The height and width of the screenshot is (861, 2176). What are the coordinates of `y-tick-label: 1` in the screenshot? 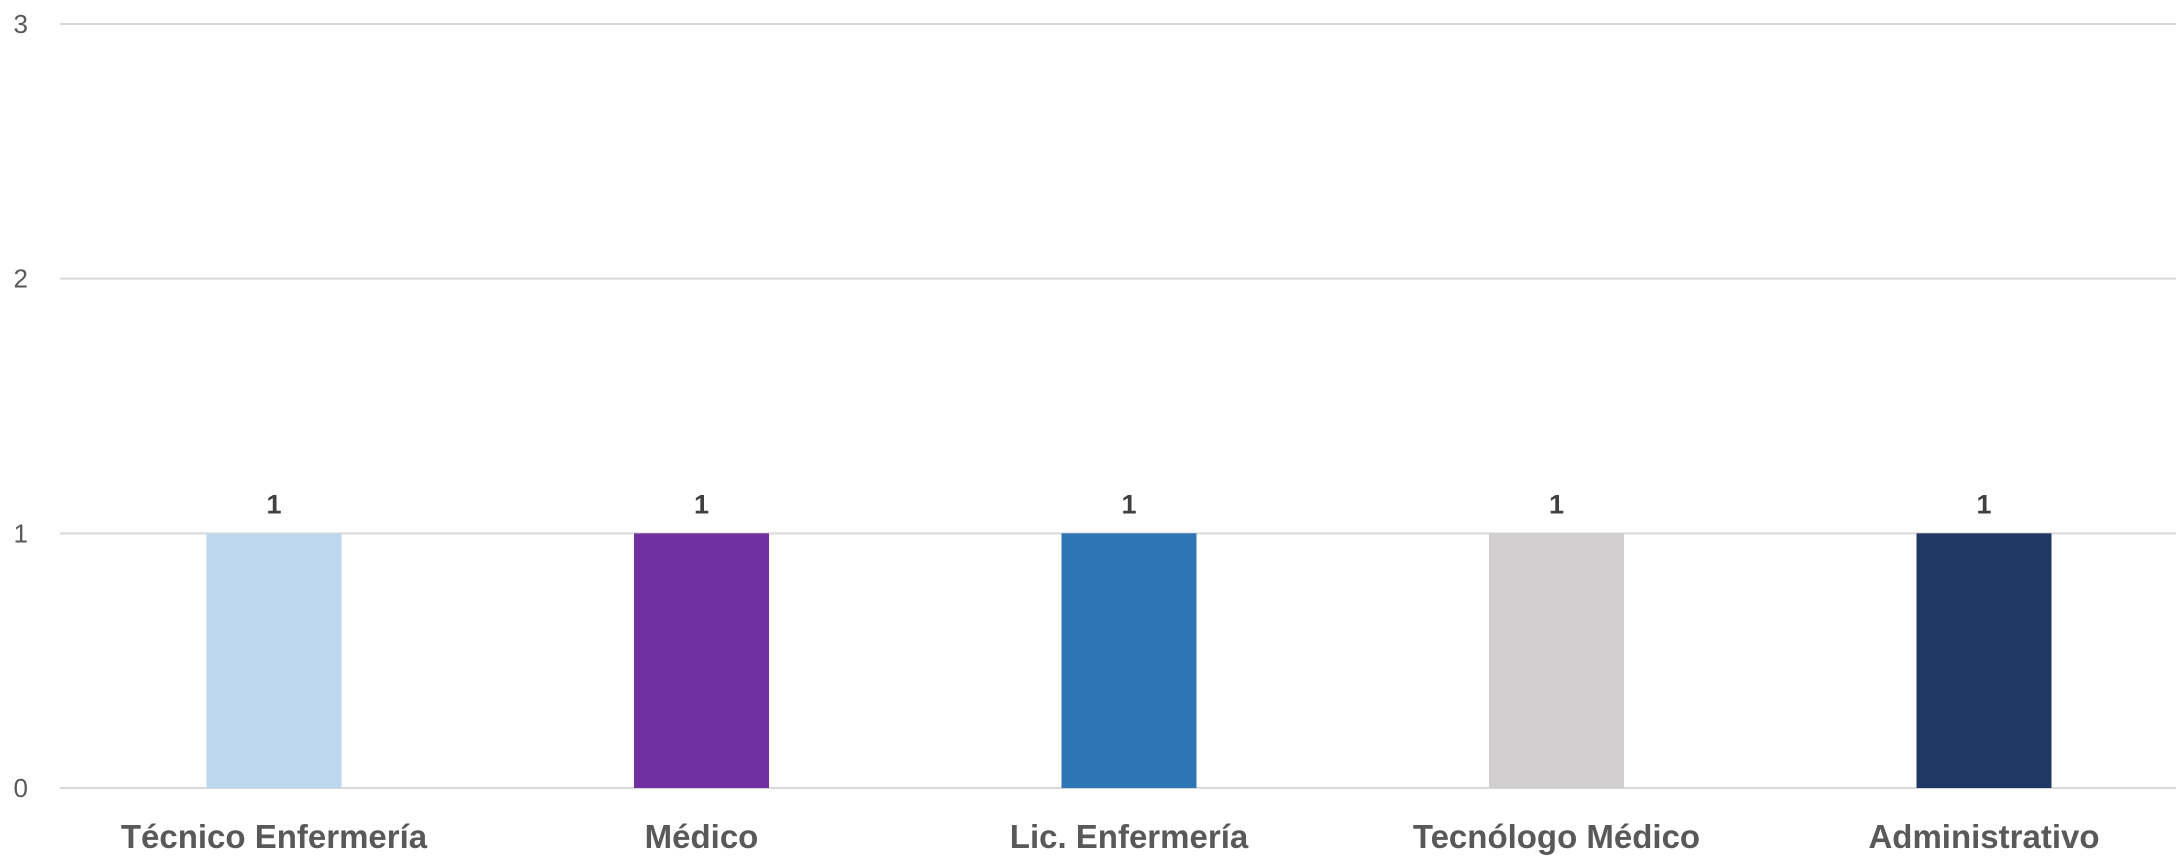 It's located at (21, 533).